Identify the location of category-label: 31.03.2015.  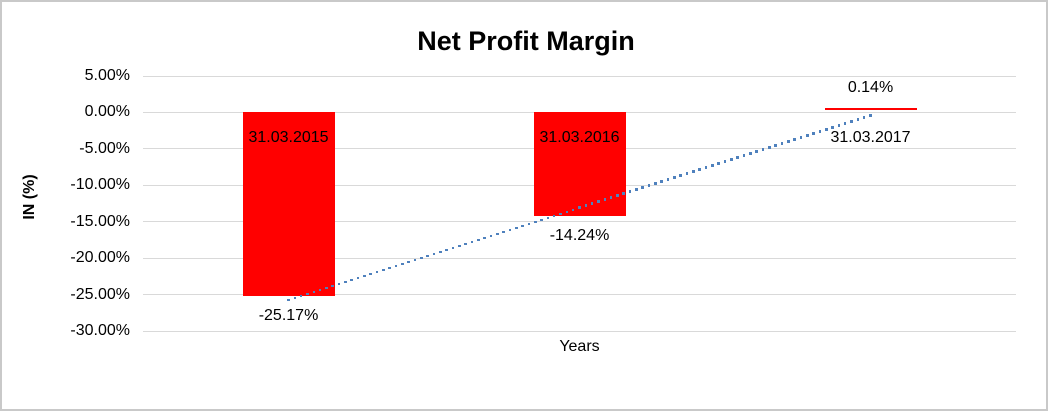
(288, 138).